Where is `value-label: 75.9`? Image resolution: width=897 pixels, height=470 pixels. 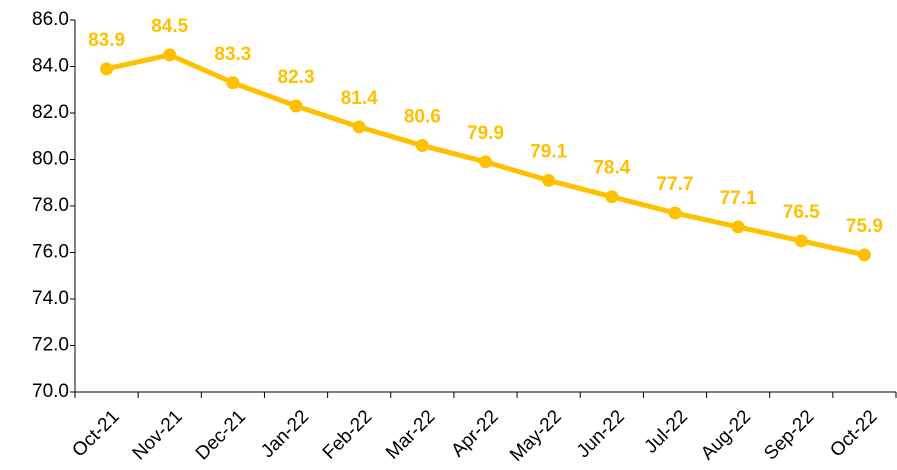
value-label: 75.9 is located at coordinates (864, 226).